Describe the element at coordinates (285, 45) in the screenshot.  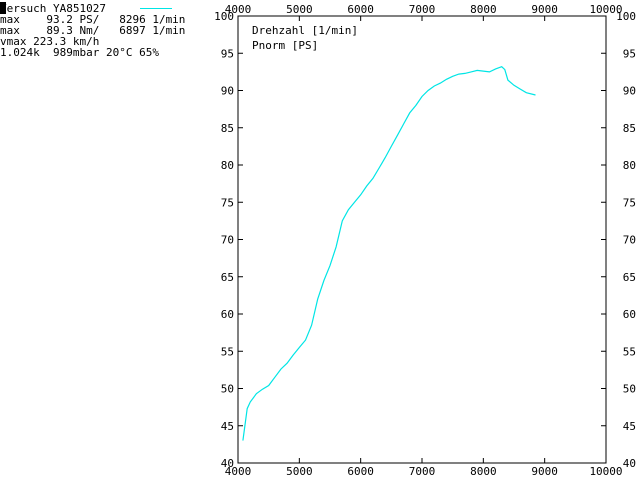
I see `y-axis-label: Pnorm [PS]` at that location.